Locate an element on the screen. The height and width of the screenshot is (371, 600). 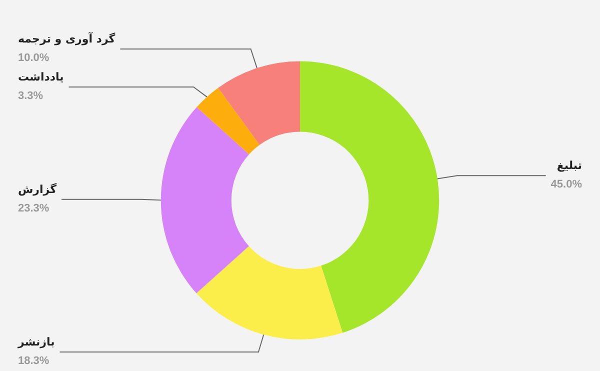
slice-label: تبلیغ is located at coordinates (569, 165).